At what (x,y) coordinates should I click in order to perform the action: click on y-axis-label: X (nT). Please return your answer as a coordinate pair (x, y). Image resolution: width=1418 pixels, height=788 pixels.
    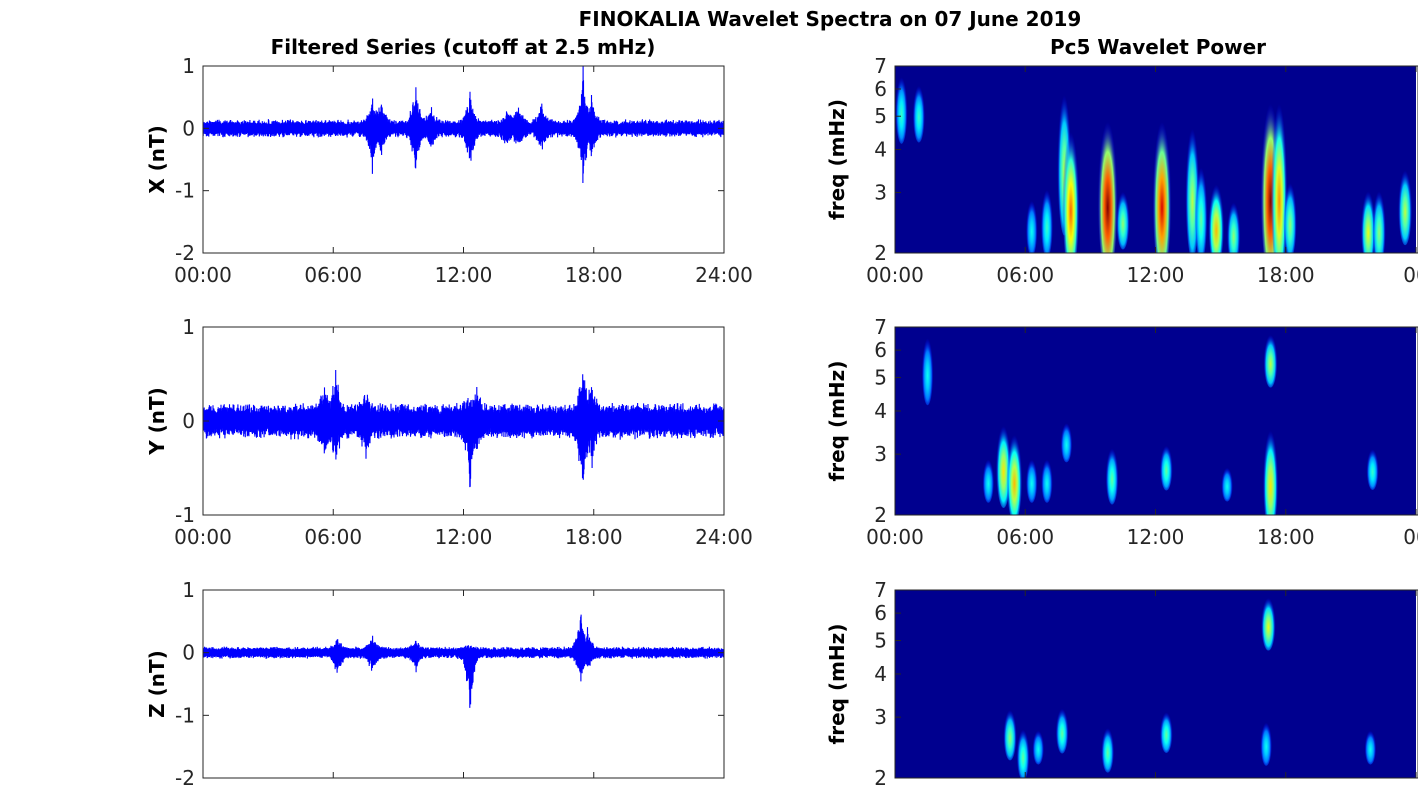
    Looking at the image, I should click on (157, 159).